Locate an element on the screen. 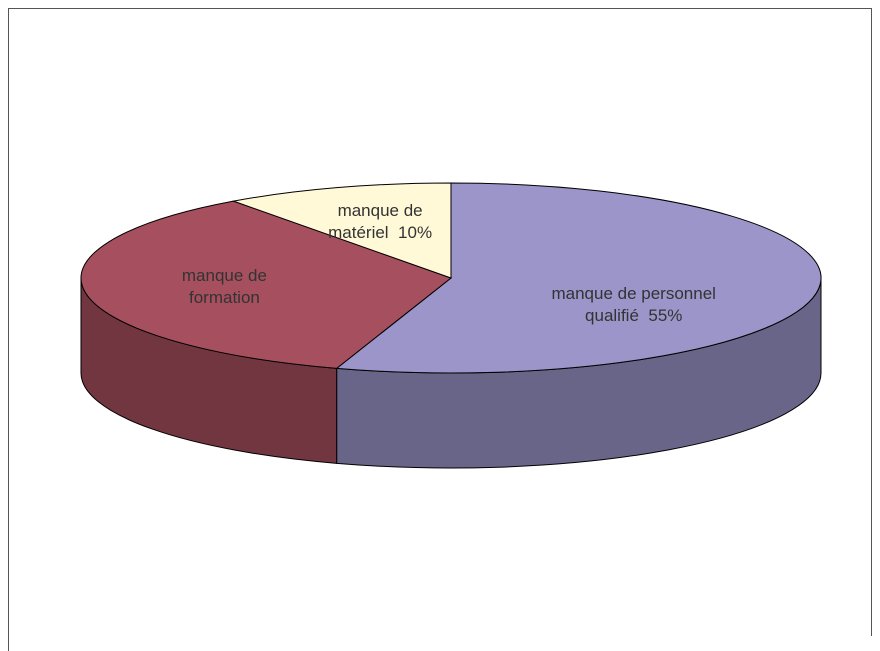  value-label: 55% is located at coordinates (665, 316).